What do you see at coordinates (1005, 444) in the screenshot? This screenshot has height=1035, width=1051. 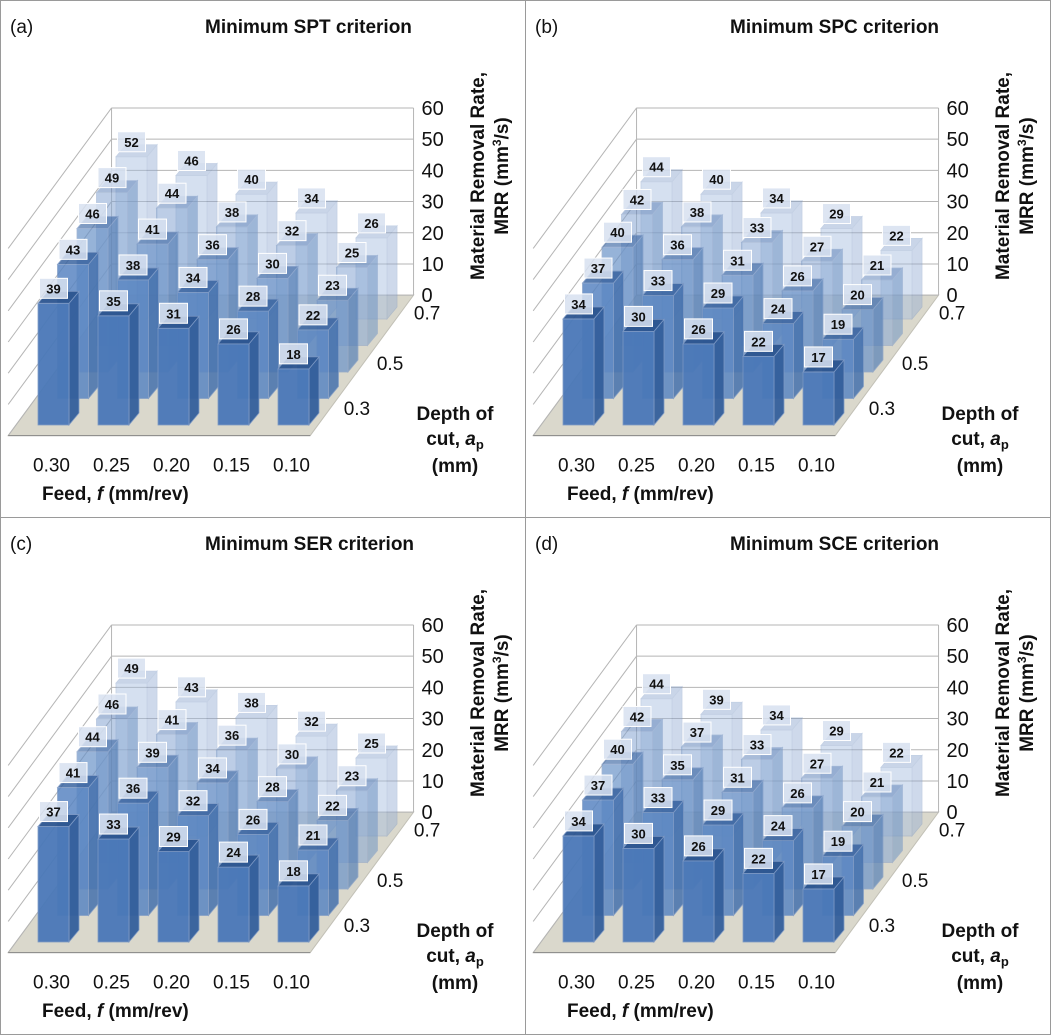 I see `depth-axis-label-subscript: p` at bounding box center [1005, 444].